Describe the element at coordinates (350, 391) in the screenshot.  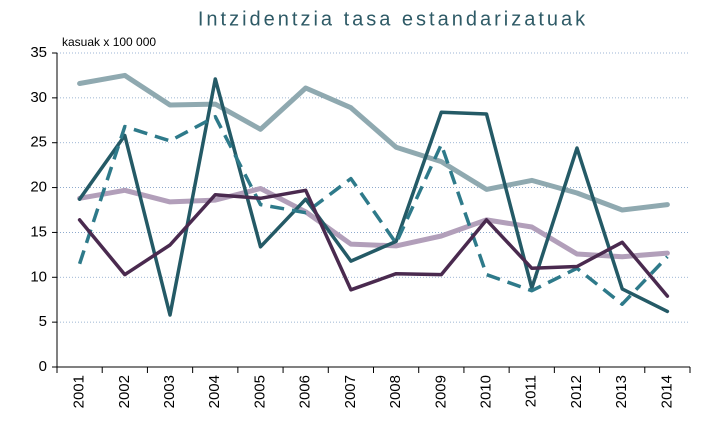
I see `x-tick-label: 2007` at that location.